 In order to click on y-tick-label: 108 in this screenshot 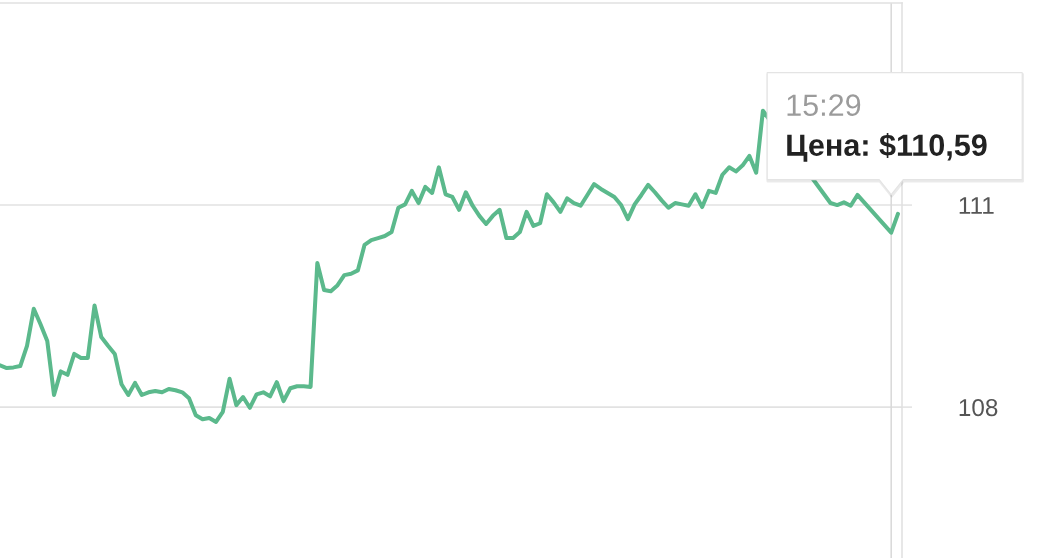, I will do `click(978, 407)`.